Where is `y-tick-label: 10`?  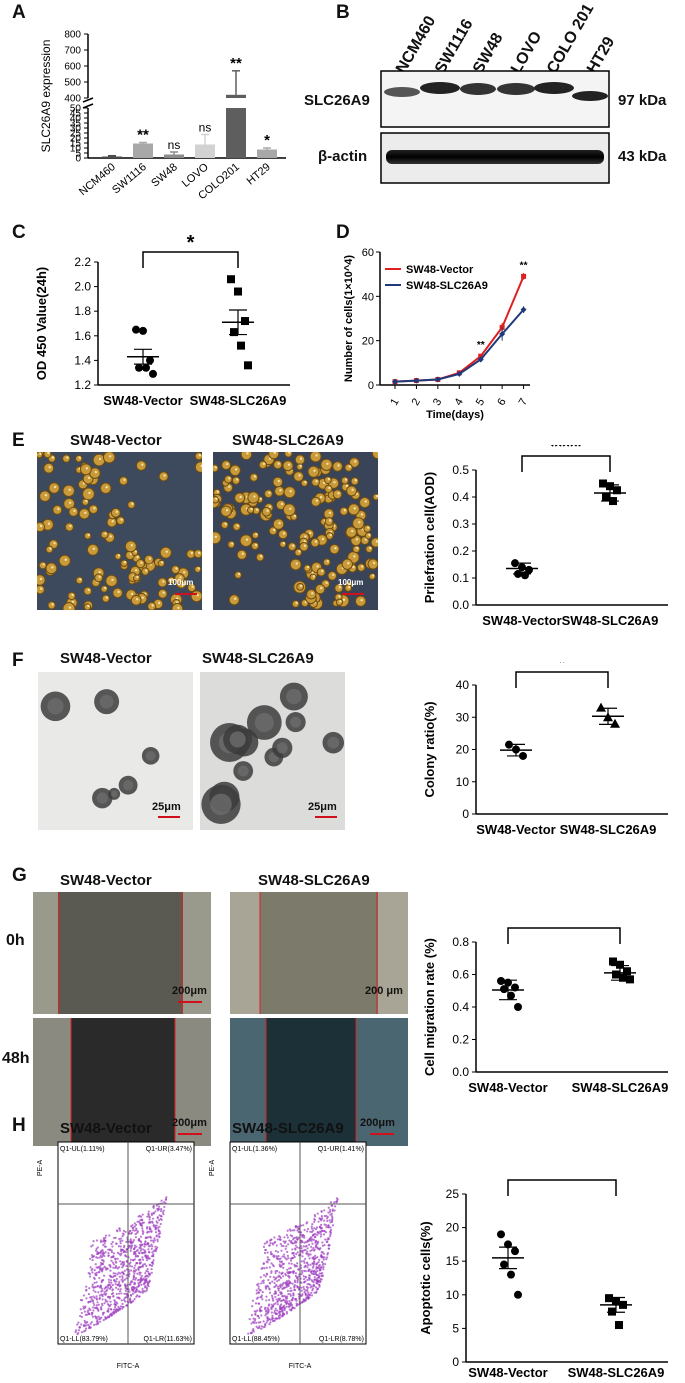 y-tick-label: 10 is located at coordinates (463, 782).